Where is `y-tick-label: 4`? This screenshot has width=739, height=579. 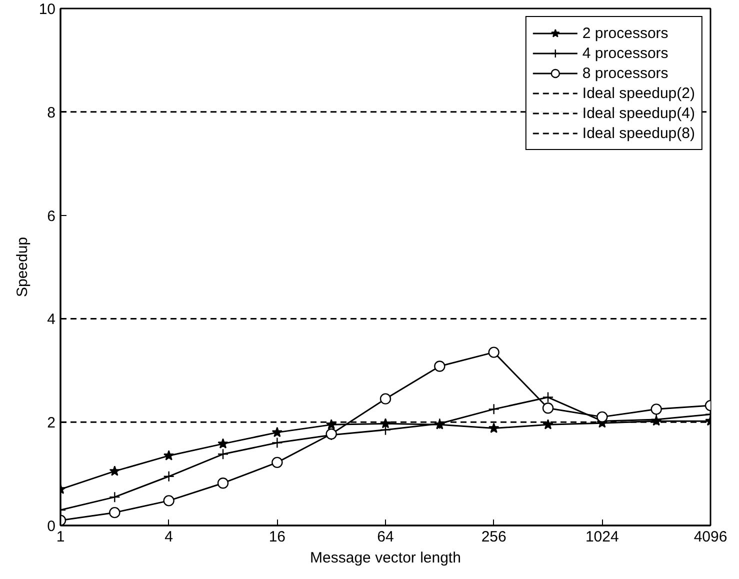
y-tick-label: 4 is located at coordinates (51, 319).